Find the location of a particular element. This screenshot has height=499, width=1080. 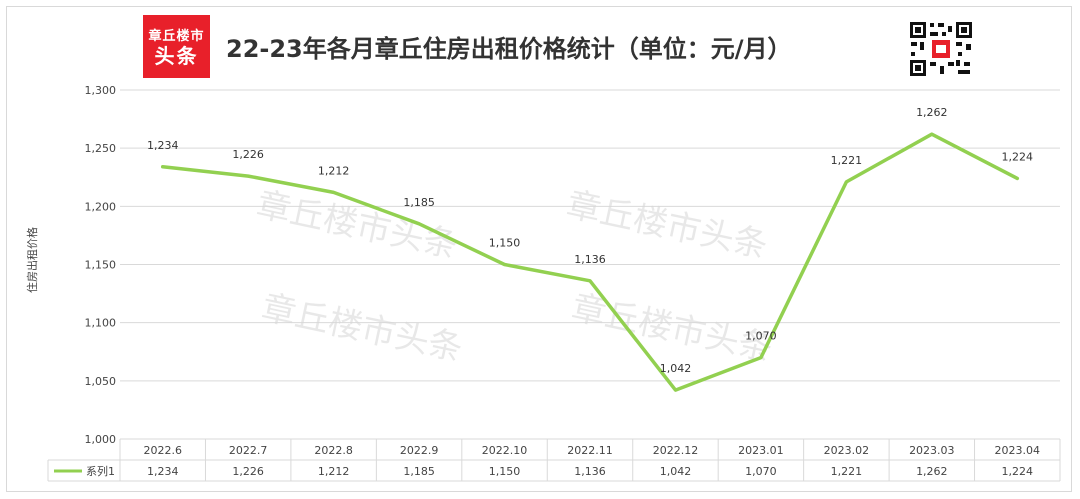

table-value: 1,234 is located at coordinates (163, 471).